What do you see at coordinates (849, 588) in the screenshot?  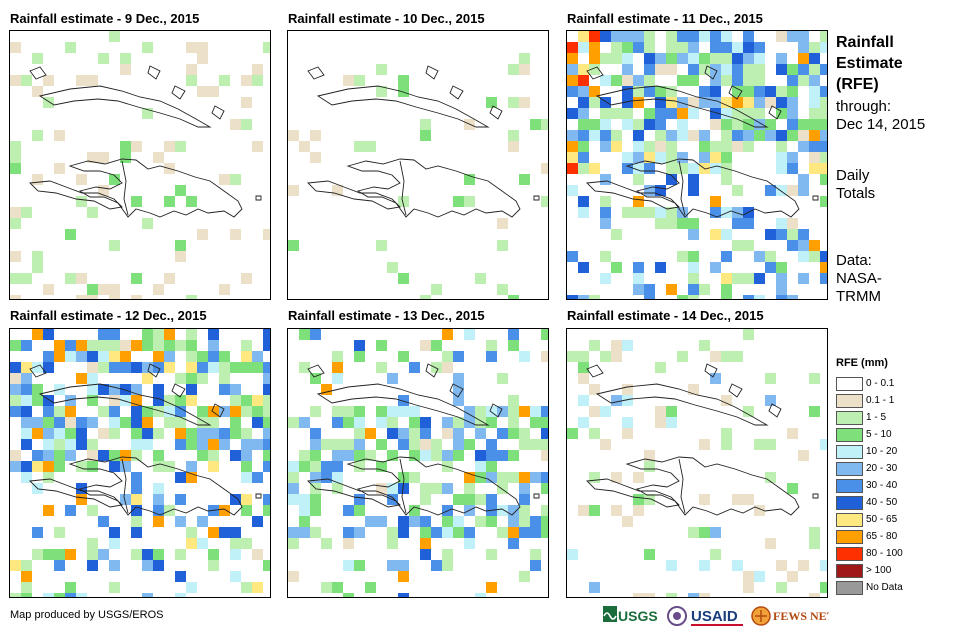 I see `legend-swatch` at bounding box center [849, 588].